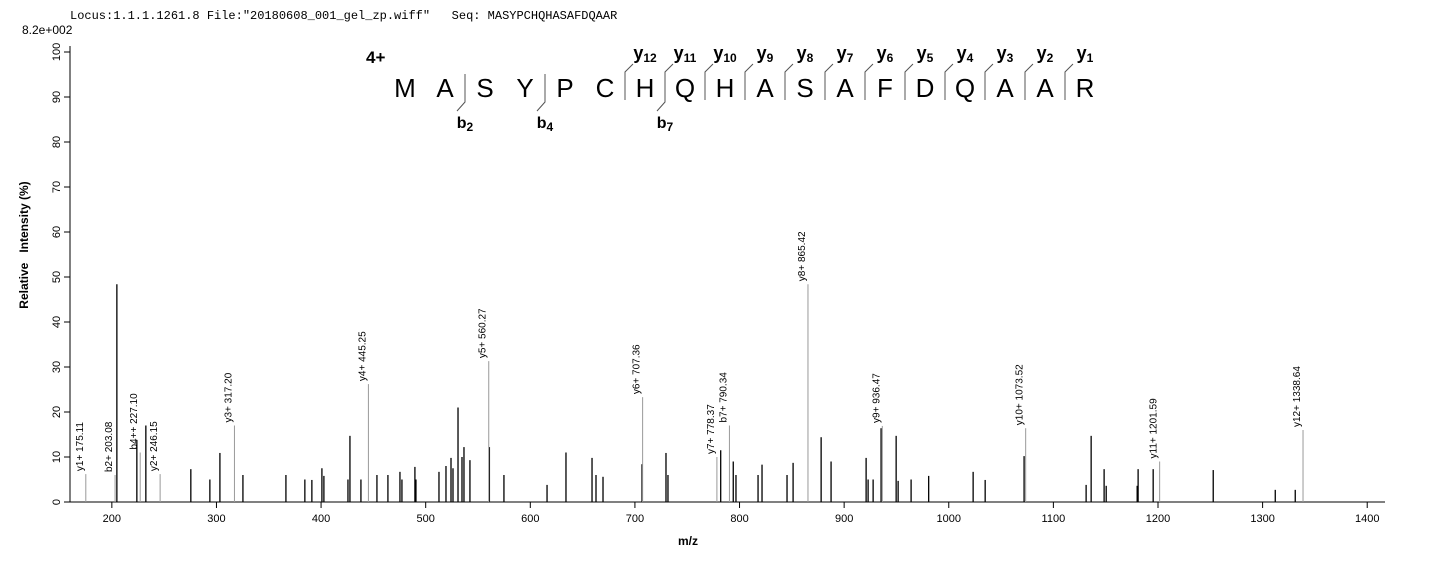 Image resolution: width=1436 pixels, height=562 pixels. What do you see at coordinates (57, 232) in the screenshot?
I see `y-tick-label: 60` at bounding box center [57, 232].